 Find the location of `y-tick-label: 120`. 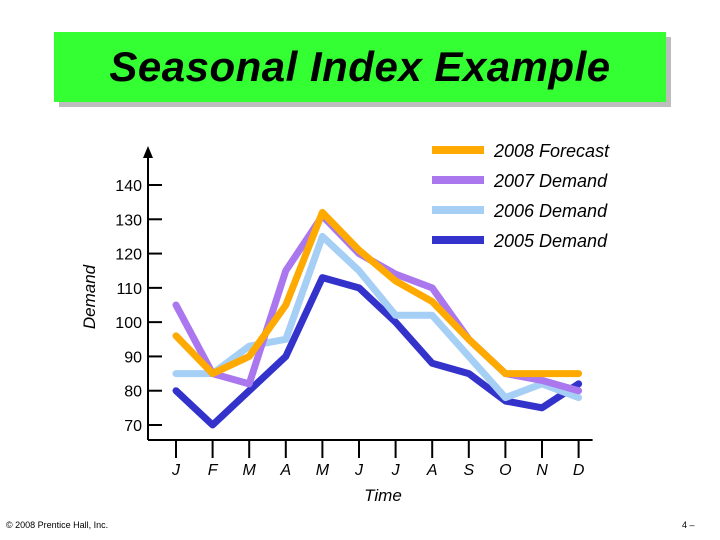

y-tick-label: 120 is located at coordinates (128, 255).